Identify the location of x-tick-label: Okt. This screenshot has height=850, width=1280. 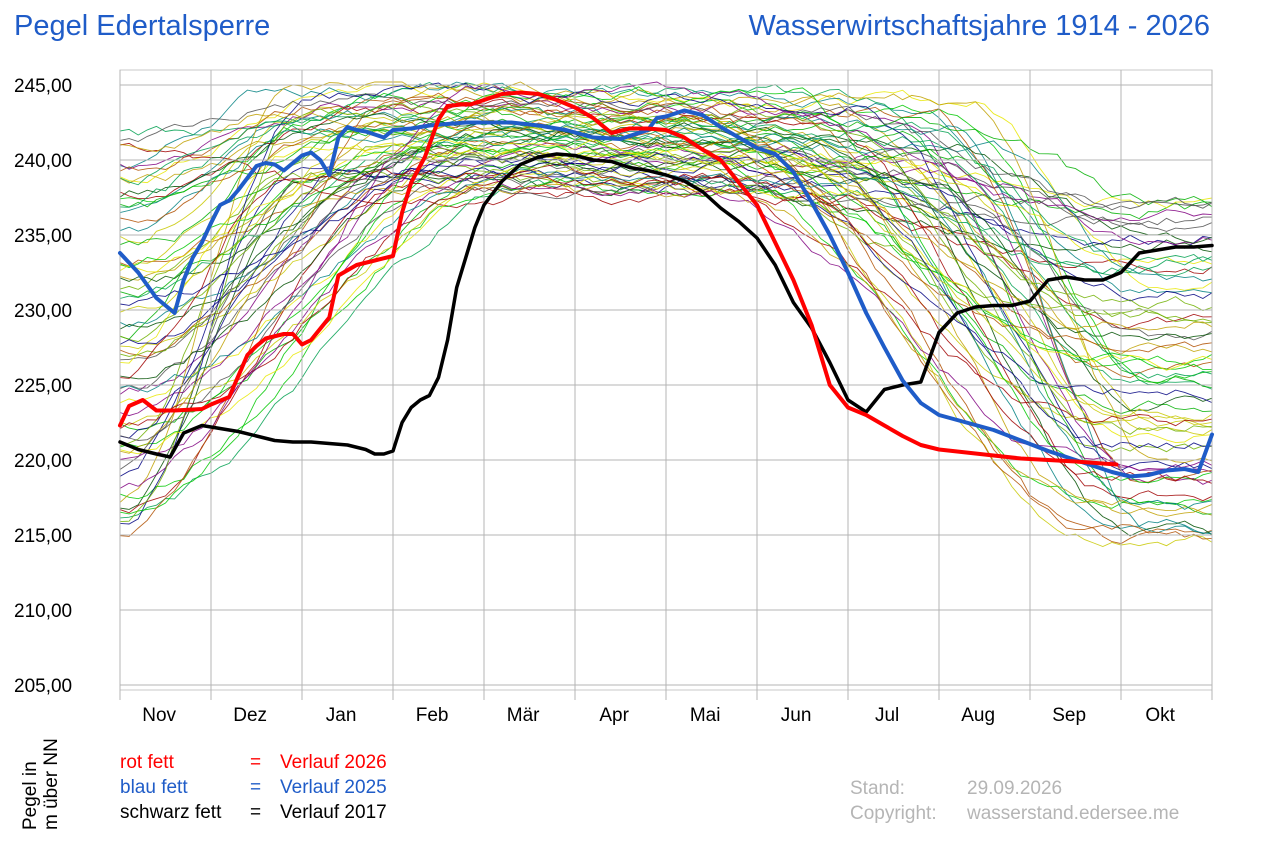
(1160, 715).